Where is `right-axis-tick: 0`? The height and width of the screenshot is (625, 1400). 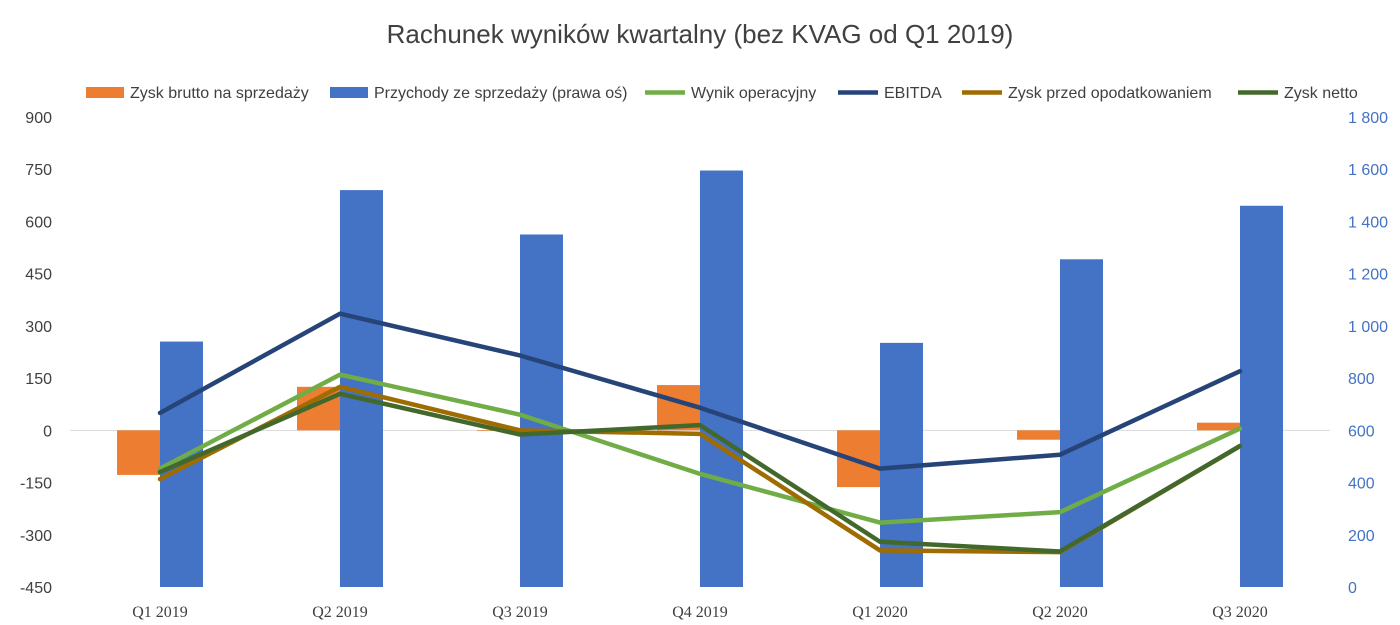
right-axis-tick: 0 is located at coordinates (1352, 588).